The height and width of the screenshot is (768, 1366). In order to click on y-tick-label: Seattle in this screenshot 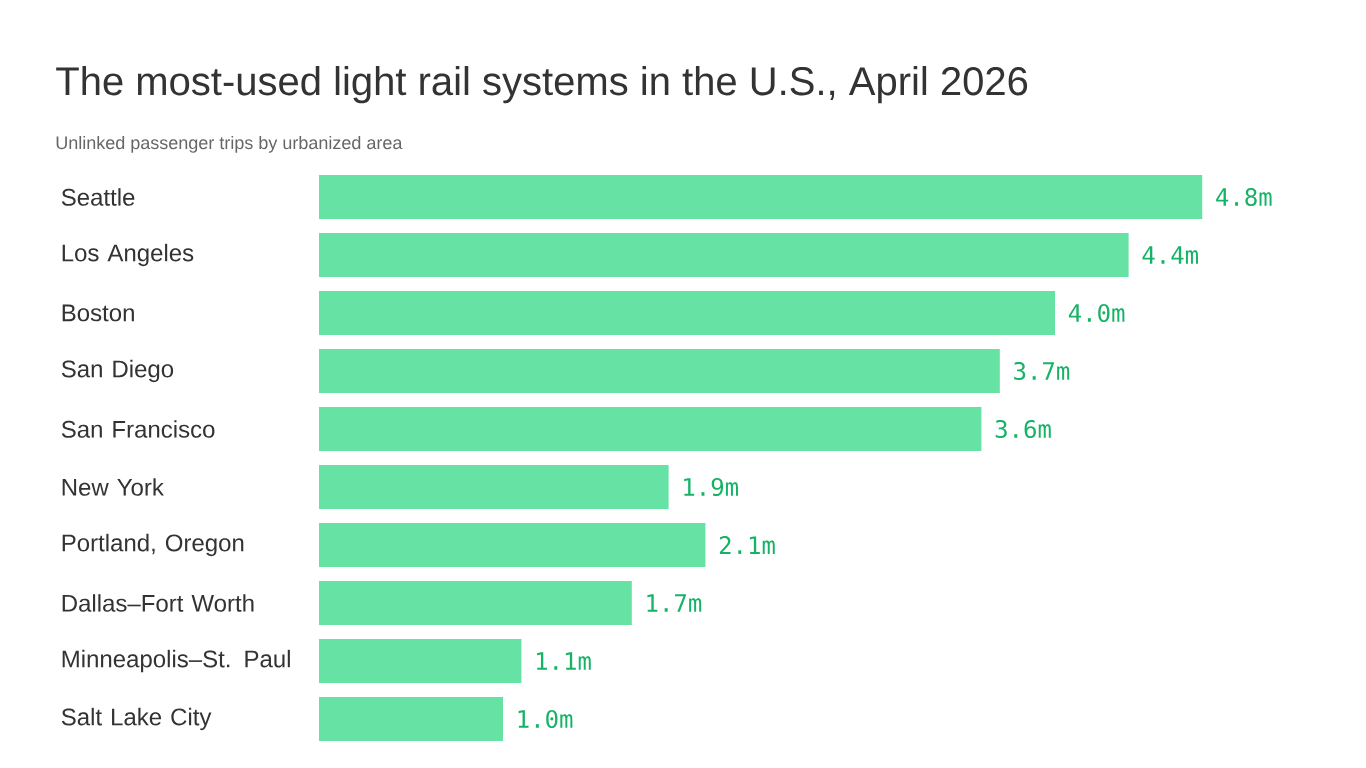, I will do `click(98, 197)`.